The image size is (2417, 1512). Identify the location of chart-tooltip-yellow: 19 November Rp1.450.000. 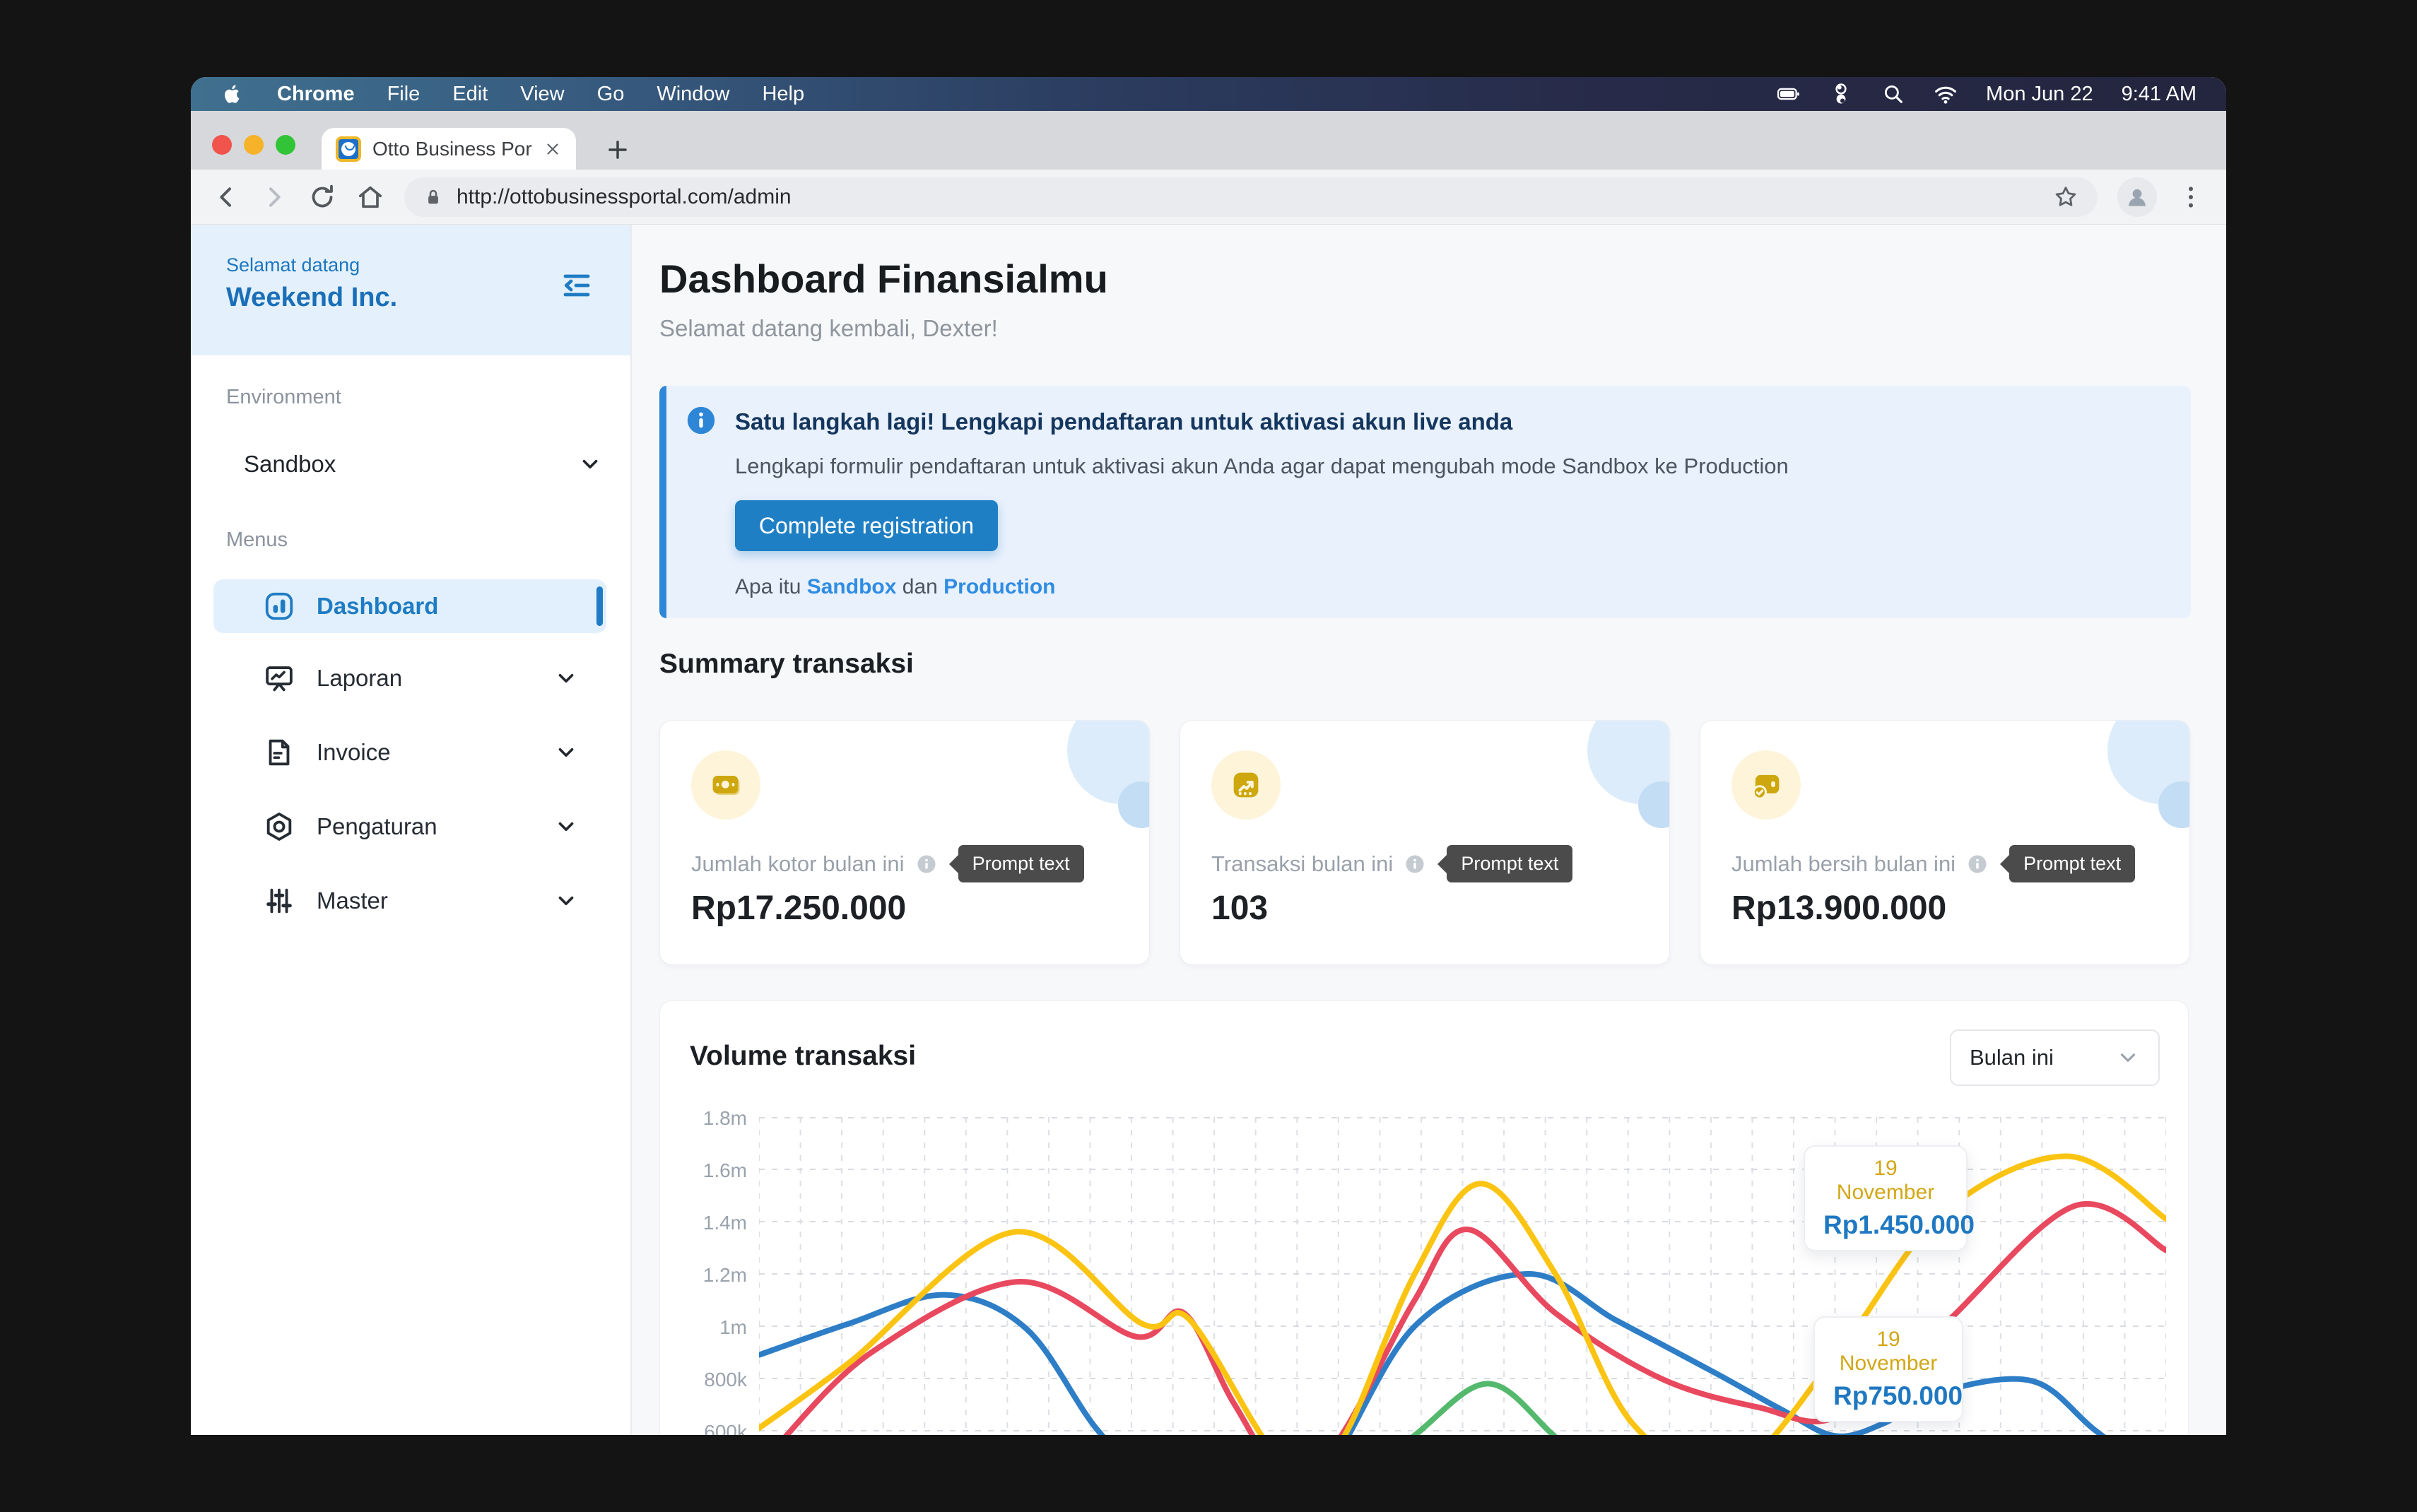
(1889, 1198).